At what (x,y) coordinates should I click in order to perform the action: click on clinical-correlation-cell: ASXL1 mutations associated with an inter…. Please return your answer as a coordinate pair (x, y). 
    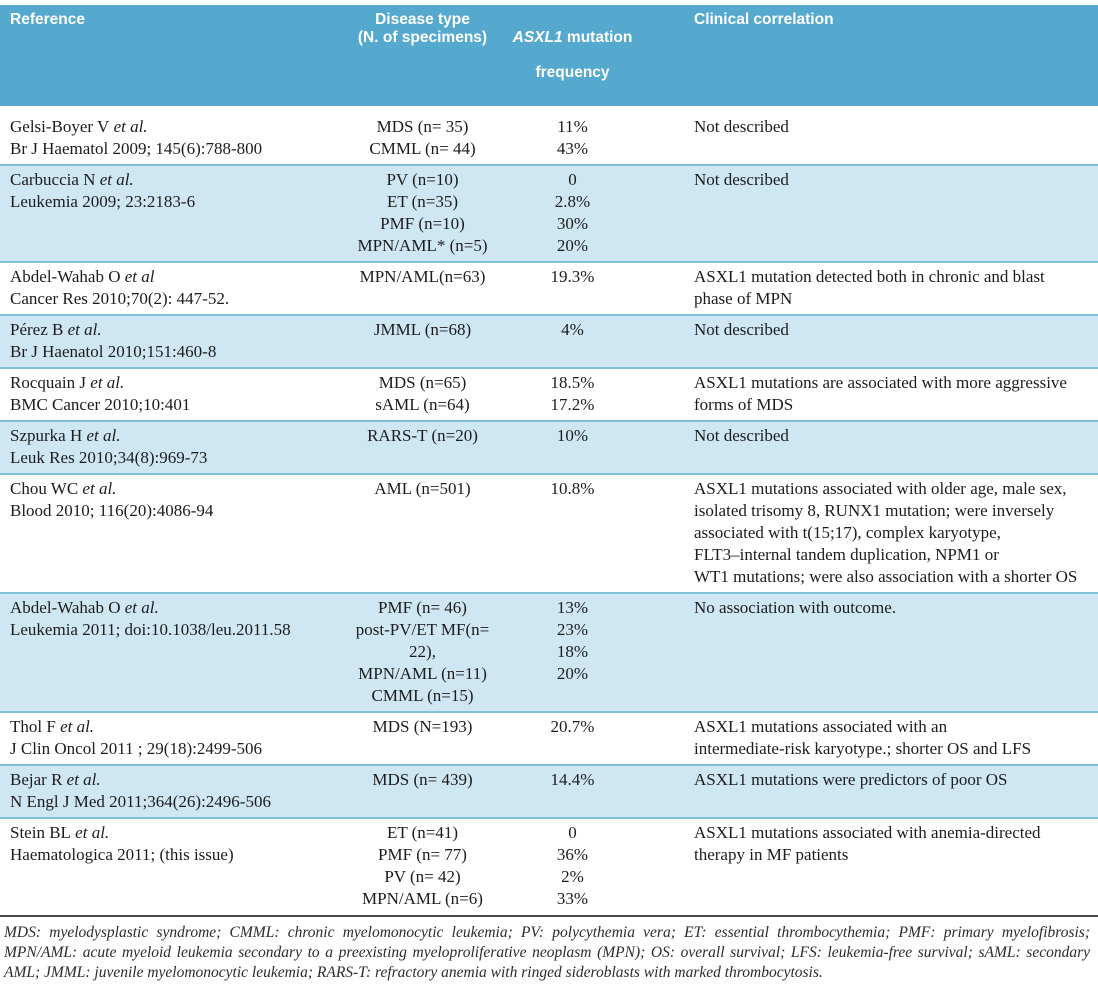
    Looking at the image, I should click on (863, 737).